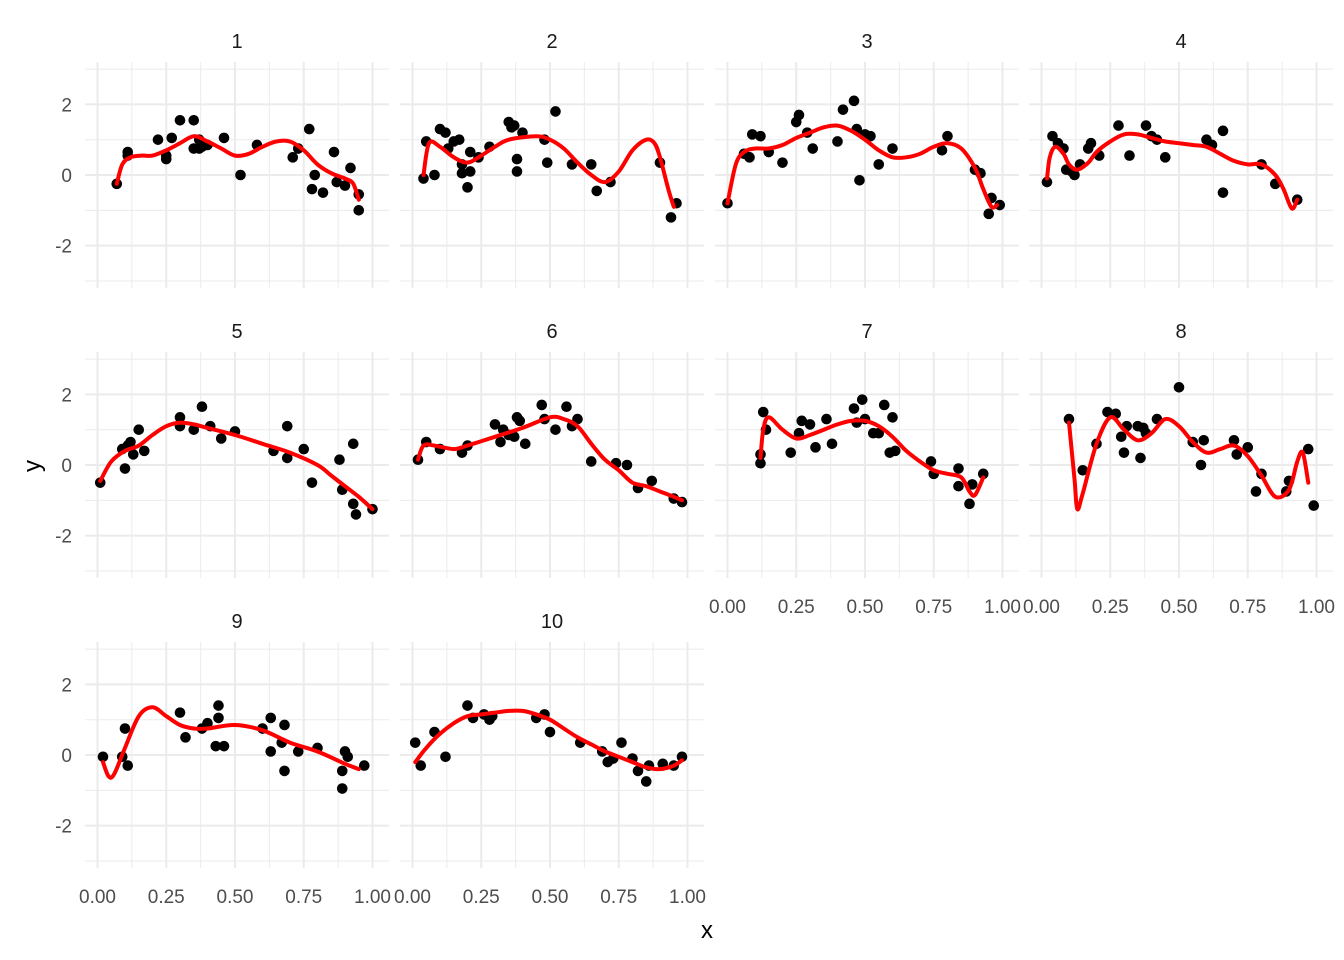 The width and height of the screenshot is (1344, 960). Describe the element at coordinates (707, 930) in the screenshot. I see `x-axis-title: x` at that location.